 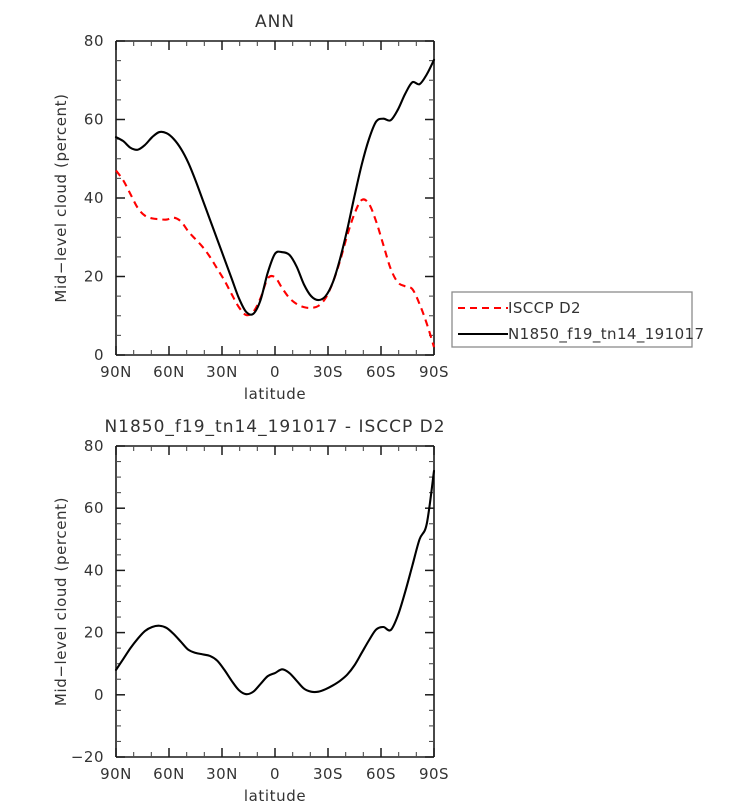 What do you see at coordinates (275, 796) in the screenshot?
I see `x-axis-title-1: latitude` at bounding box center [275, 796].